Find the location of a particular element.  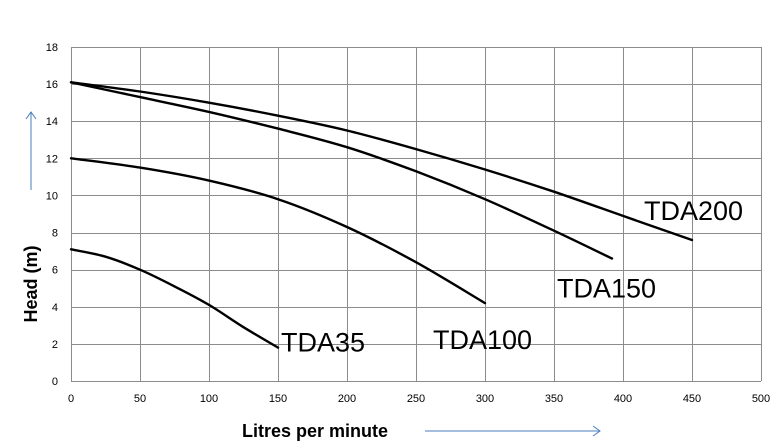

series-label-tda150: TDA150 is located at coordinates (606, 289).